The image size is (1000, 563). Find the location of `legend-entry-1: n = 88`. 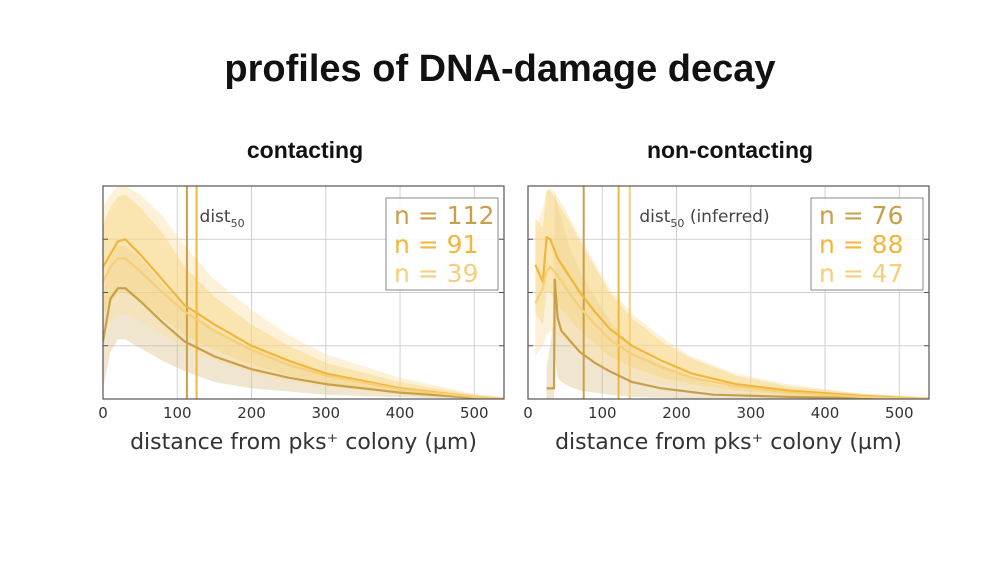

legend-entry-1: n = 88 is located at coordinates (861, 244).